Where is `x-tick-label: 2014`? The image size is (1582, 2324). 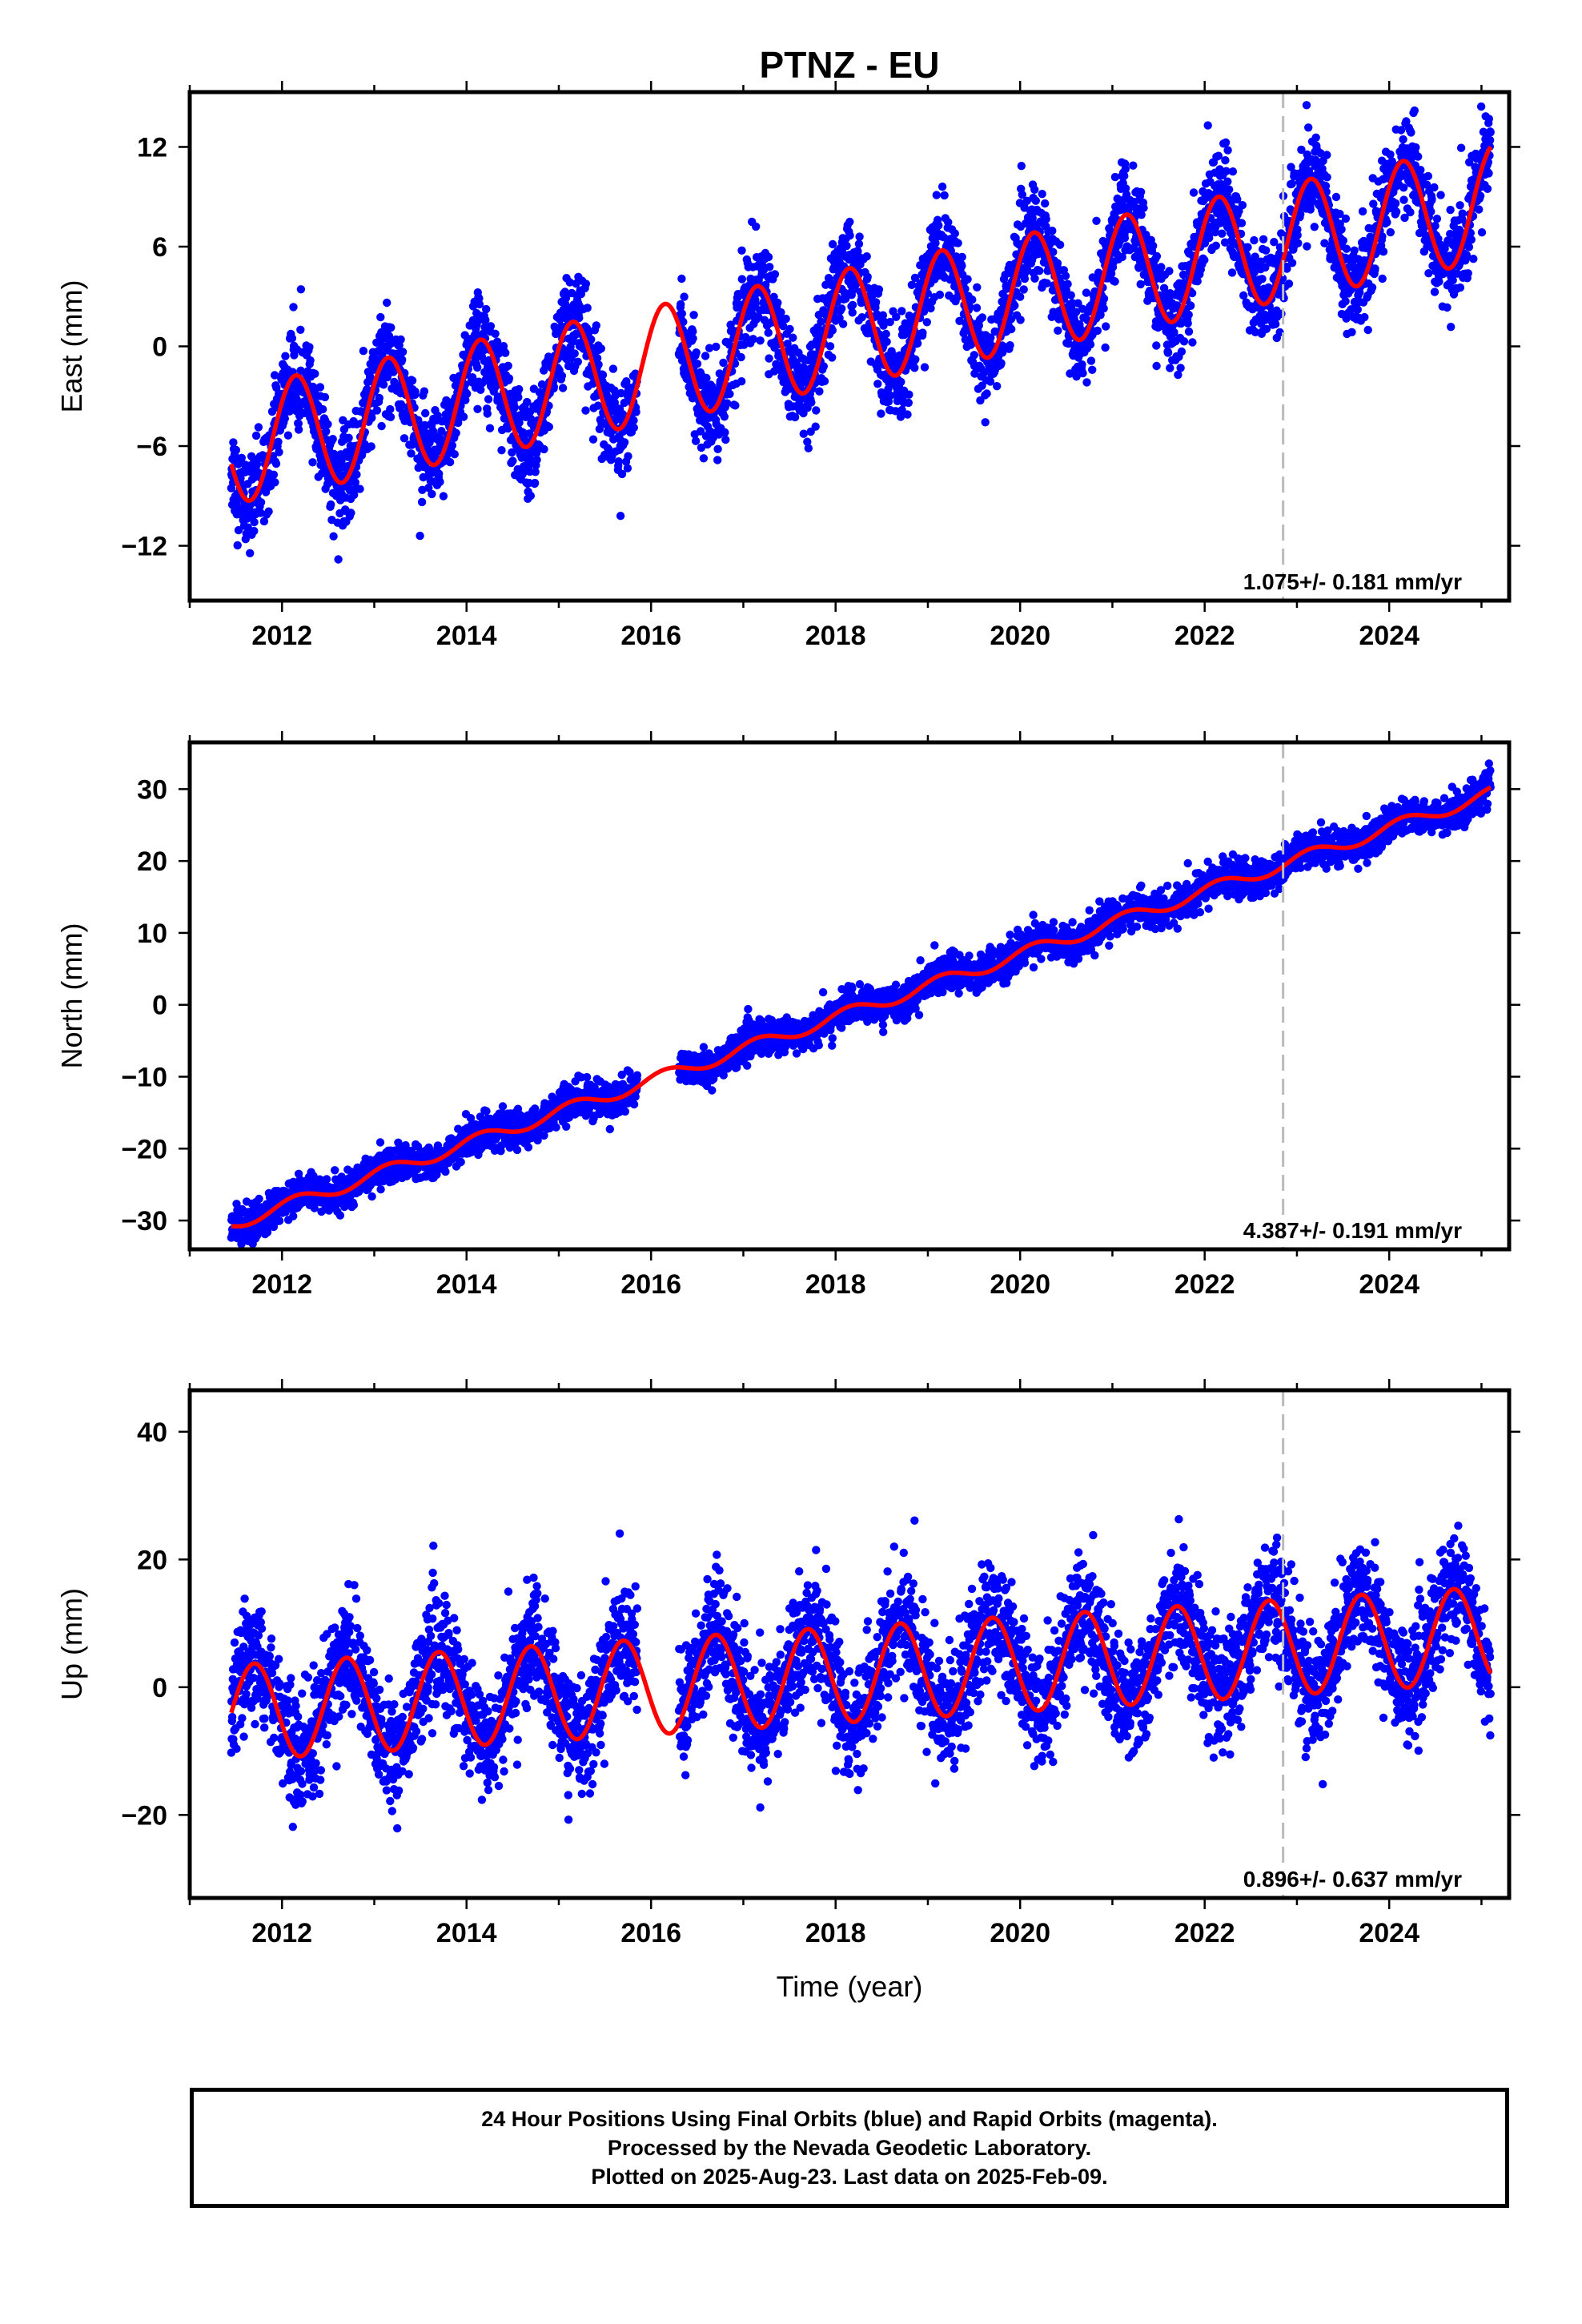 x-tick-label: 2014 is located at coordinates (467, 636).